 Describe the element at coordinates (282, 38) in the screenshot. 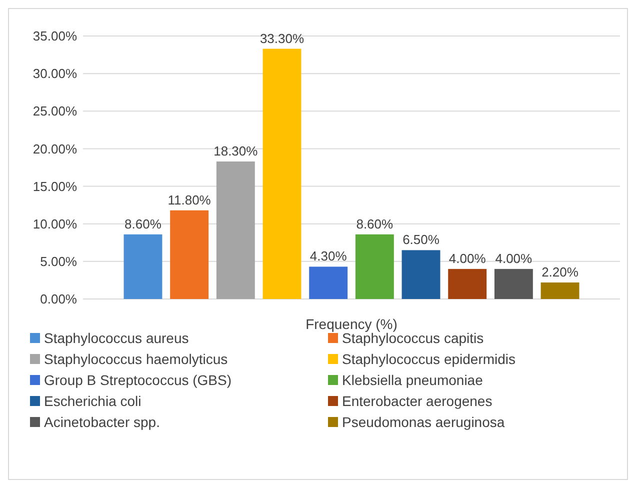

I see `data-label: 33.30%` at that location.